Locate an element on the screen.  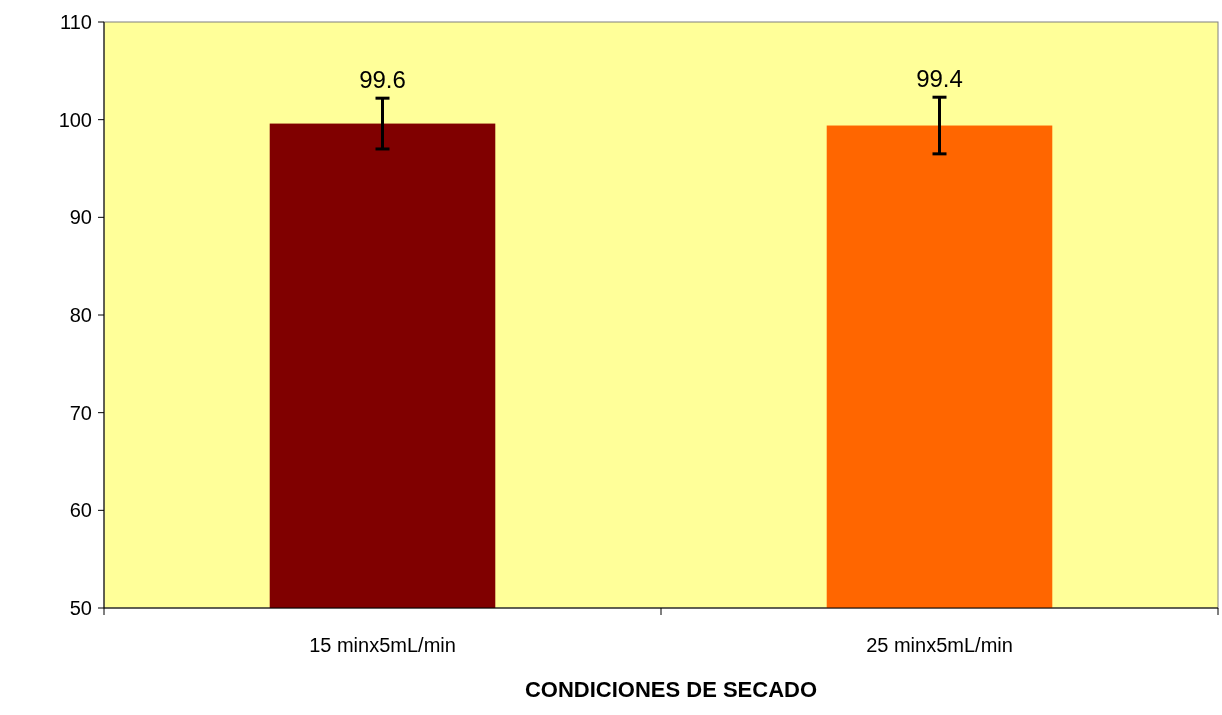
y-tick-label: 70 is located at coordinates (80, 412).